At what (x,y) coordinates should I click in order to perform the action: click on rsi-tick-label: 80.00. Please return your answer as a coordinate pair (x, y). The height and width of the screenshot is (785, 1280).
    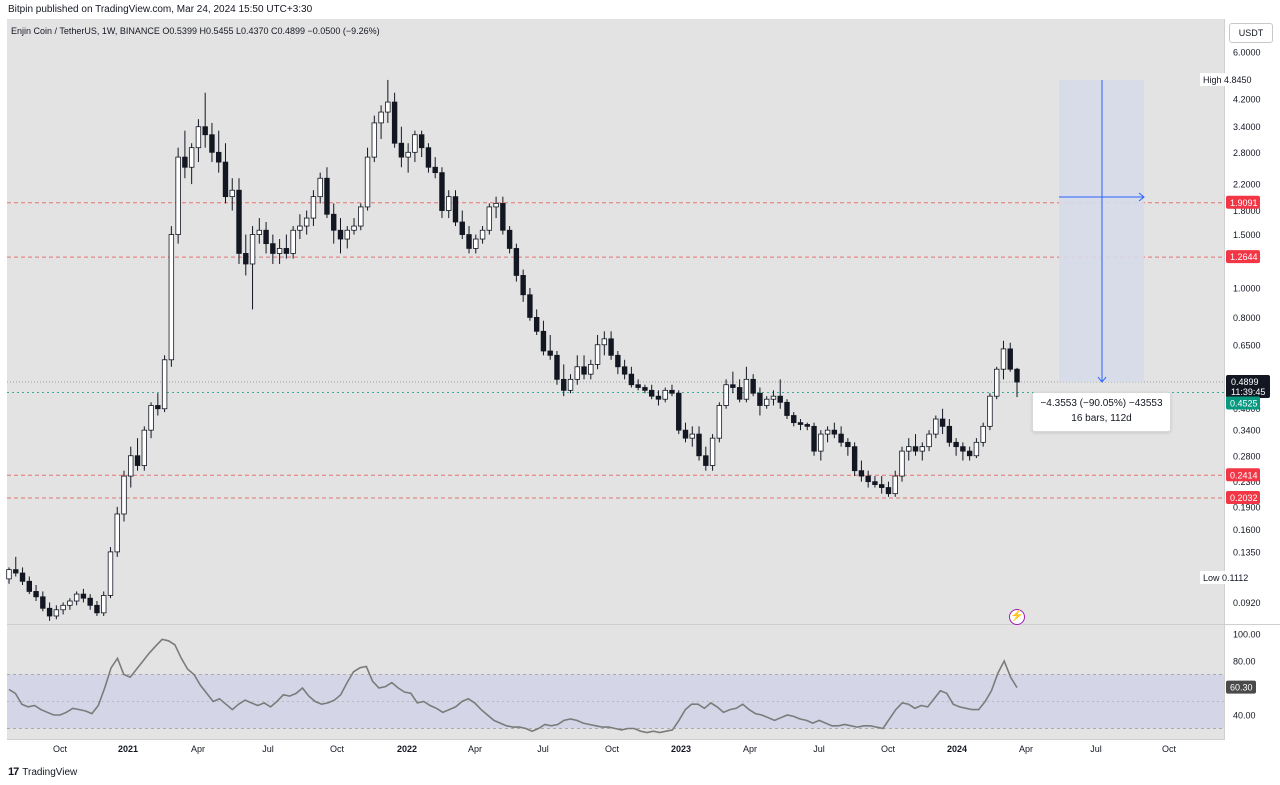
    Looking at the image, I should click on (1244, 662).